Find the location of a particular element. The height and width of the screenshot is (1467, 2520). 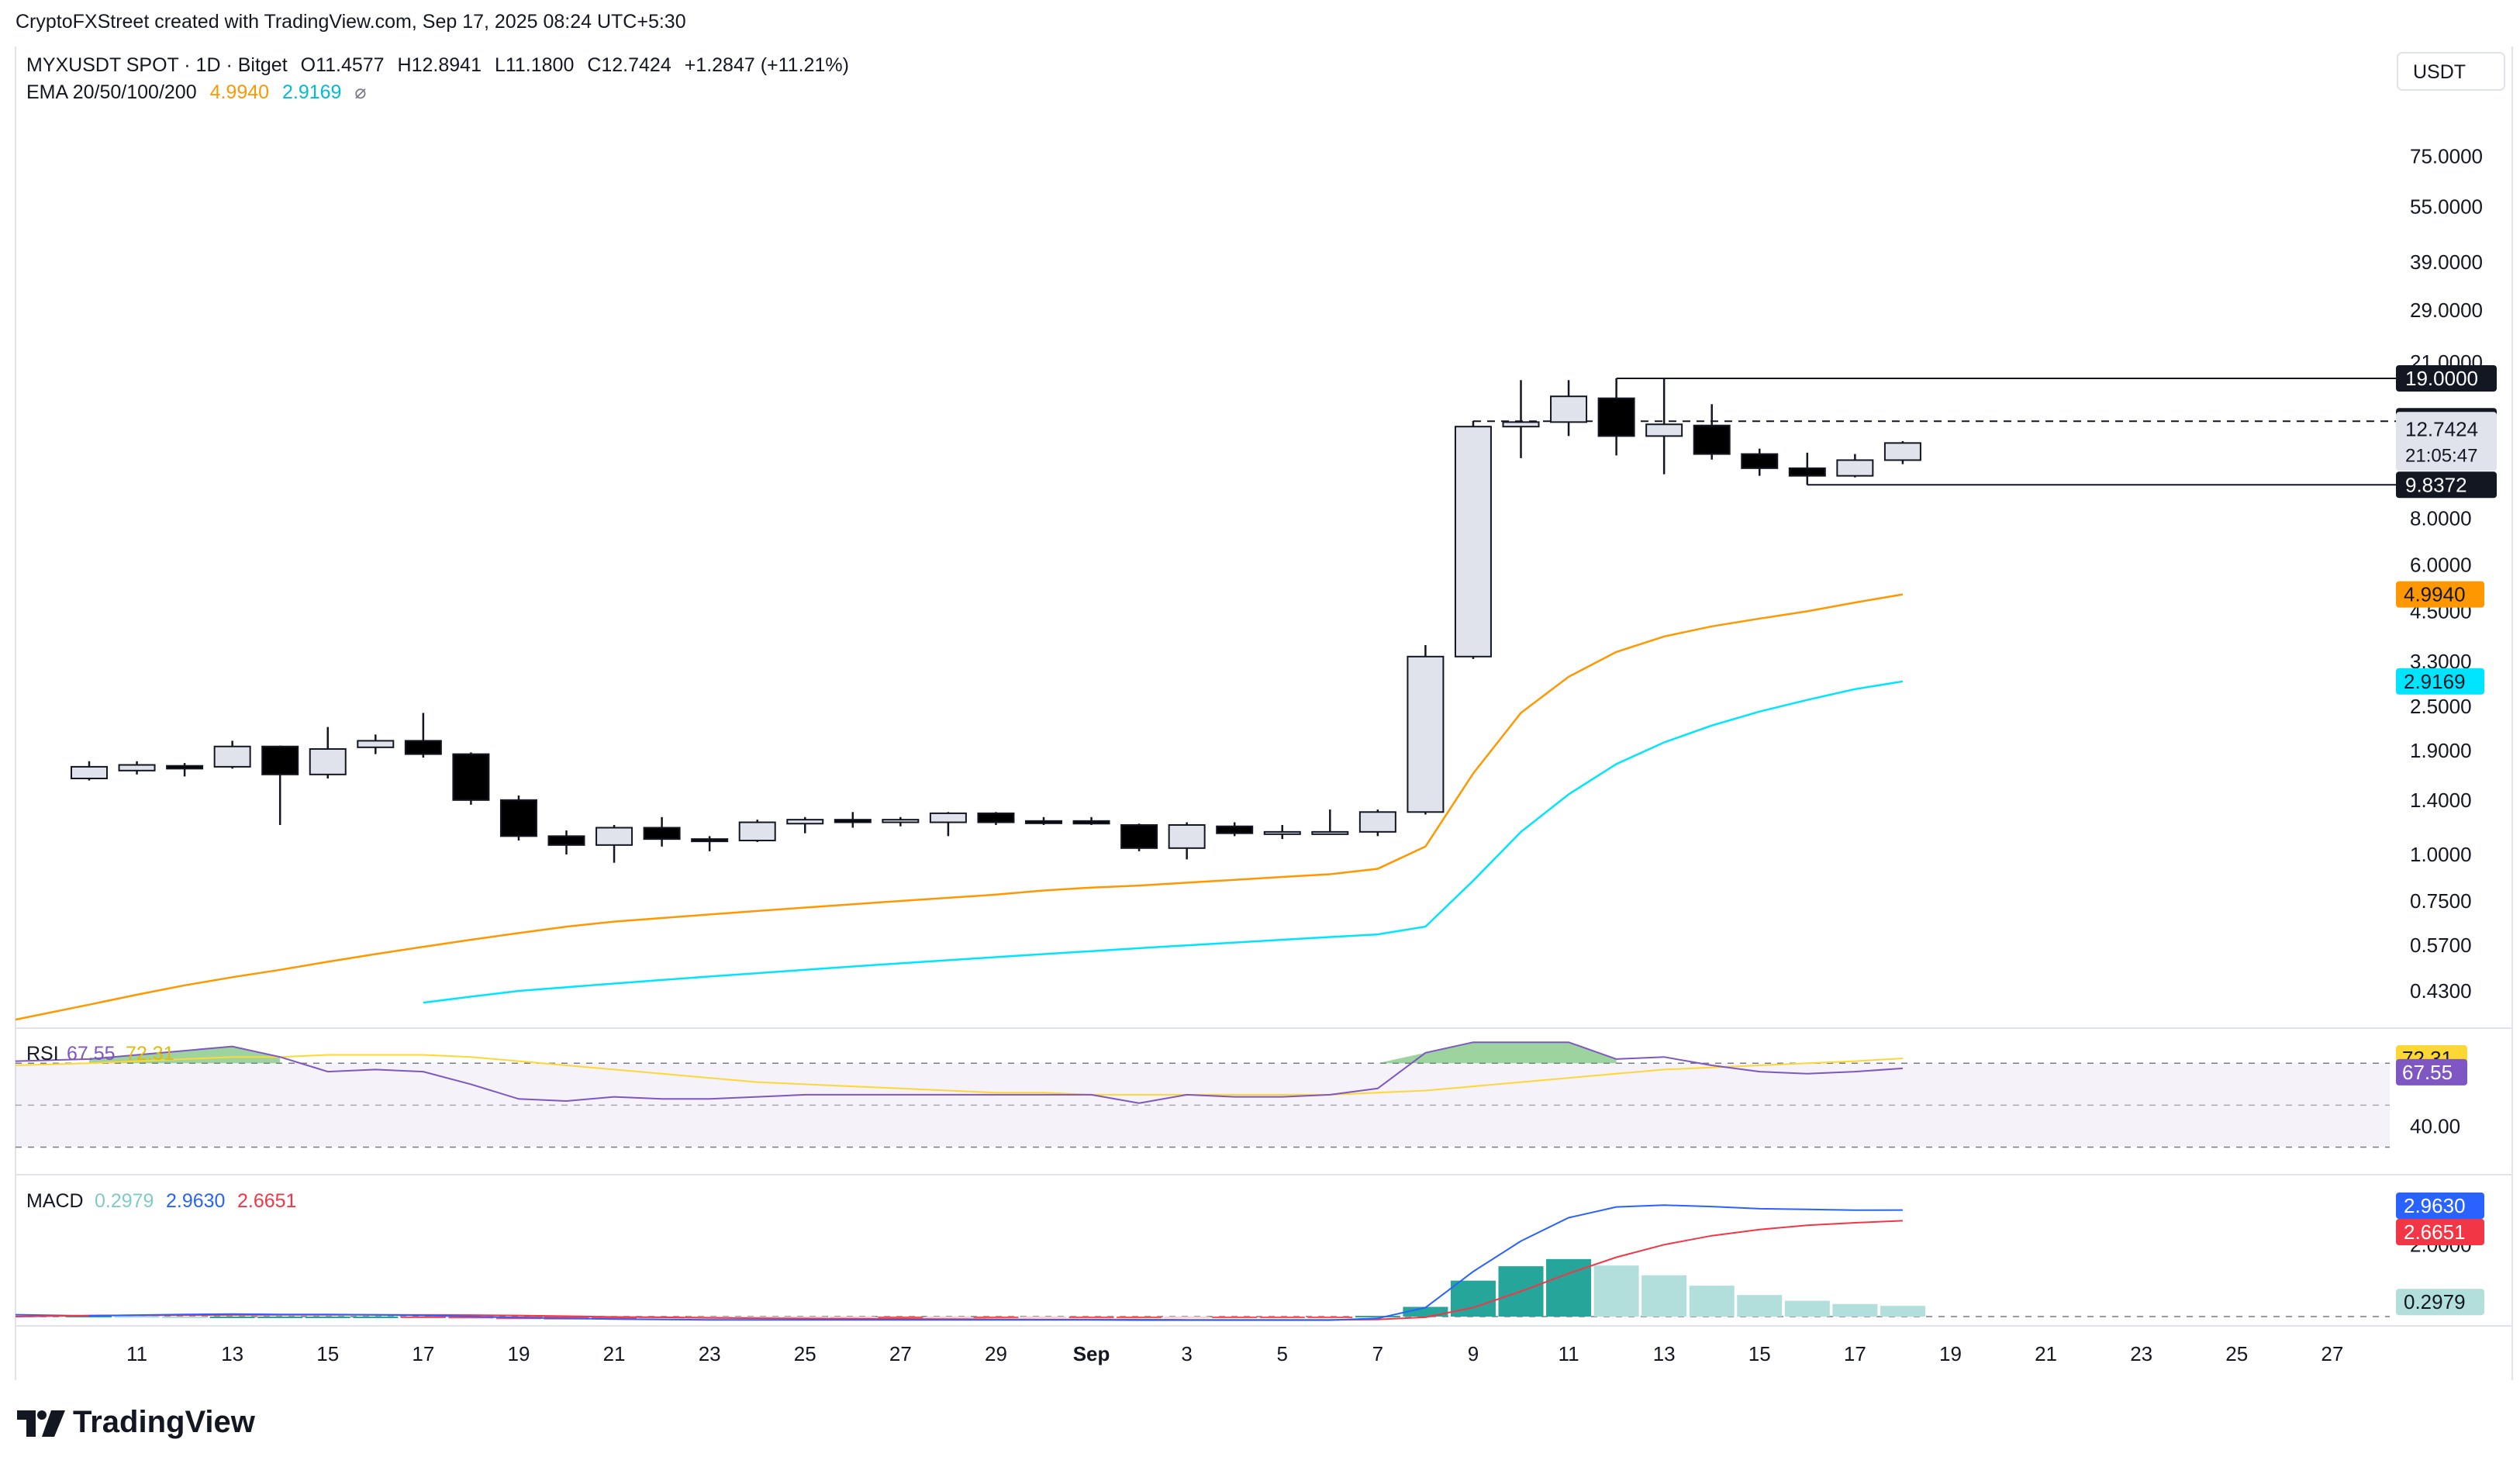

rsi-ma-line is located at coordinates (996, 1075).